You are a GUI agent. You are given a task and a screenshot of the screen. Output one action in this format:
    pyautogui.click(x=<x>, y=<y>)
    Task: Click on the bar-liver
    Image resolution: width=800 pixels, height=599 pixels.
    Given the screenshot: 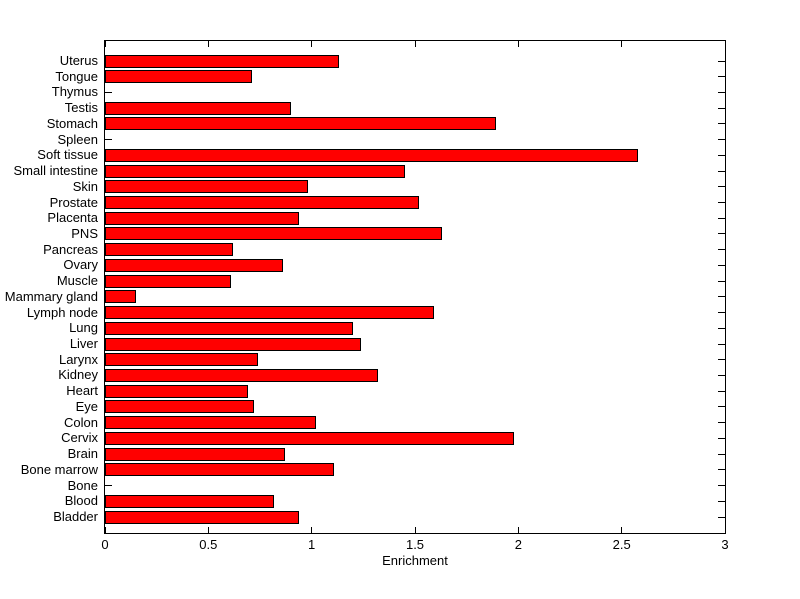 What is the action you would take?
    pyautogui.click(x=233, y=344)
    